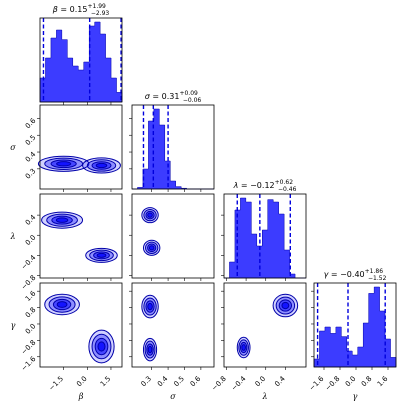 The image size is (415, 415). Describe the element at coordinates (236, 185) in the screenshot. I see `title-symbol: λ` at that location.